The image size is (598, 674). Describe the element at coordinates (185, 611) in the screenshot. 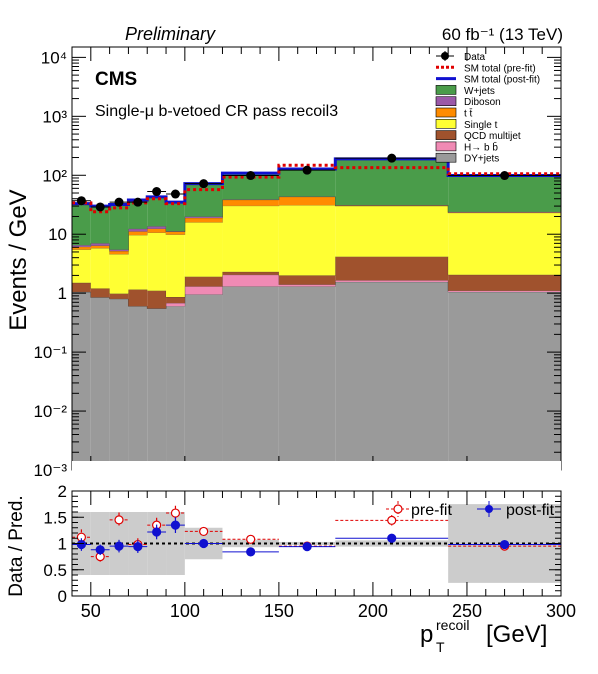

I see `x-tick-label: 100` at that location.